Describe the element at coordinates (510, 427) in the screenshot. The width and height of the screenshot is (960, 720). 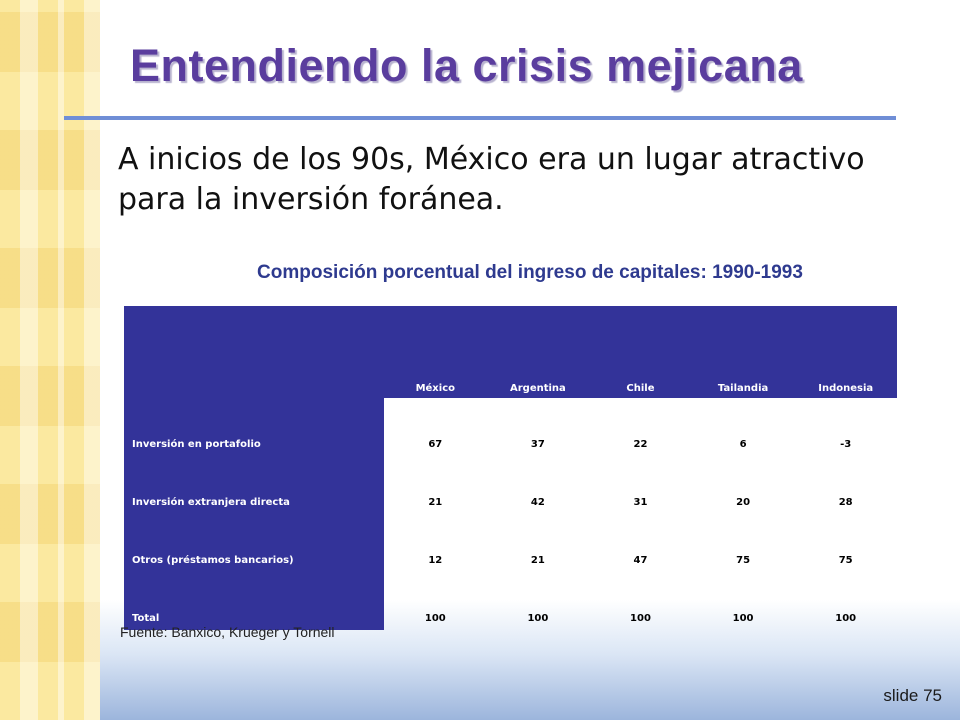
I see `table-row: Inversión en portafolio 67 37 22 6 -3` at that location.